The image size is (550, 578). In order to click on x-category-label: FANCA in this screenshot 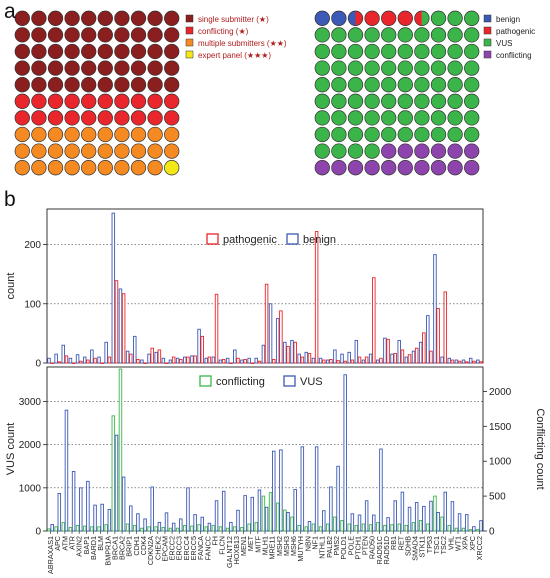, I will do `click(200, 548)`.